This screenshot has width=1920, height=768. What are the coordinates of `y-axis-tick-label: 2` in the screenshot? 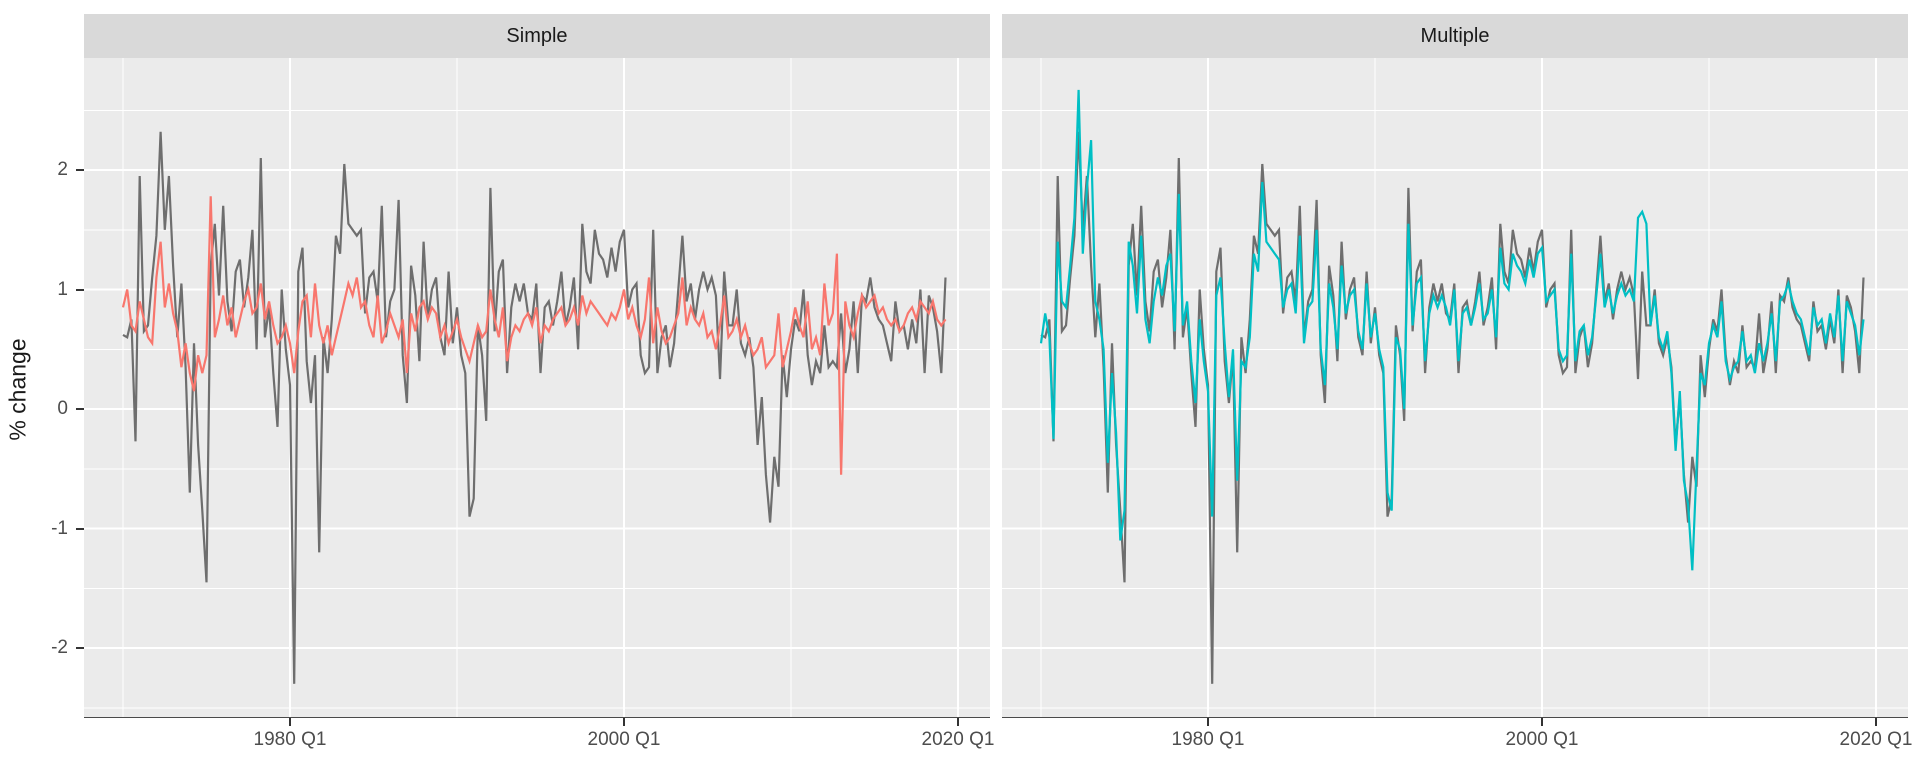 It's located at (62, 169).